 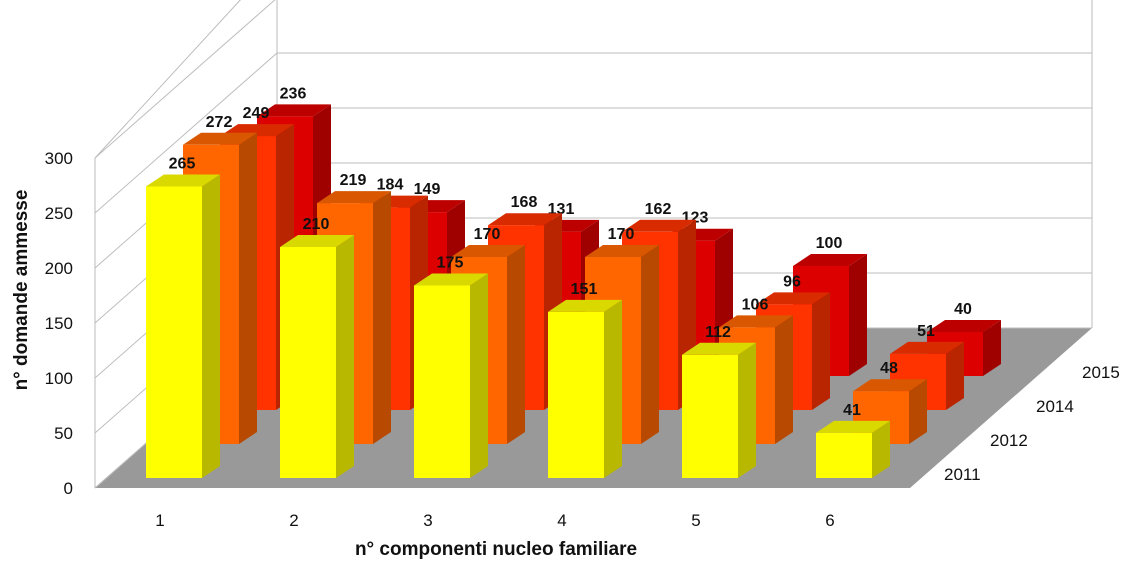 What do you see at coordinates (59, 213) in the screenshot?
I see `y-tick-label: 250` at bounding box center [59, 213].